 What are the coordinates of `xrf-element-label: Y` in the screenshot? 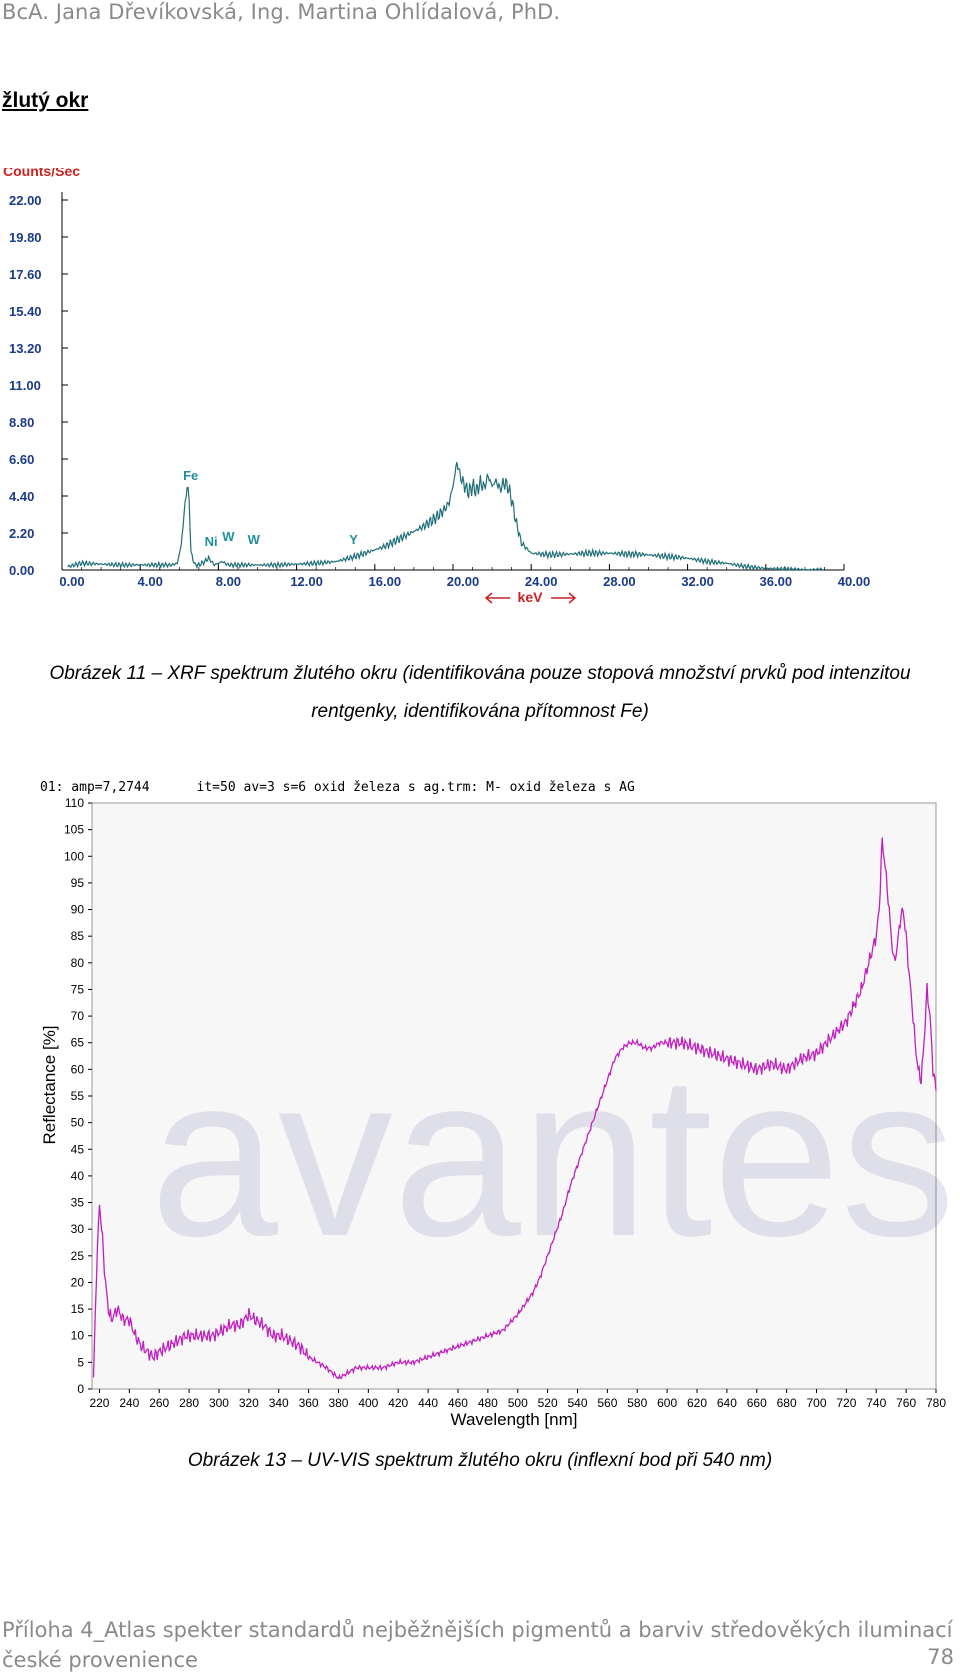 It's located at (353, 539).